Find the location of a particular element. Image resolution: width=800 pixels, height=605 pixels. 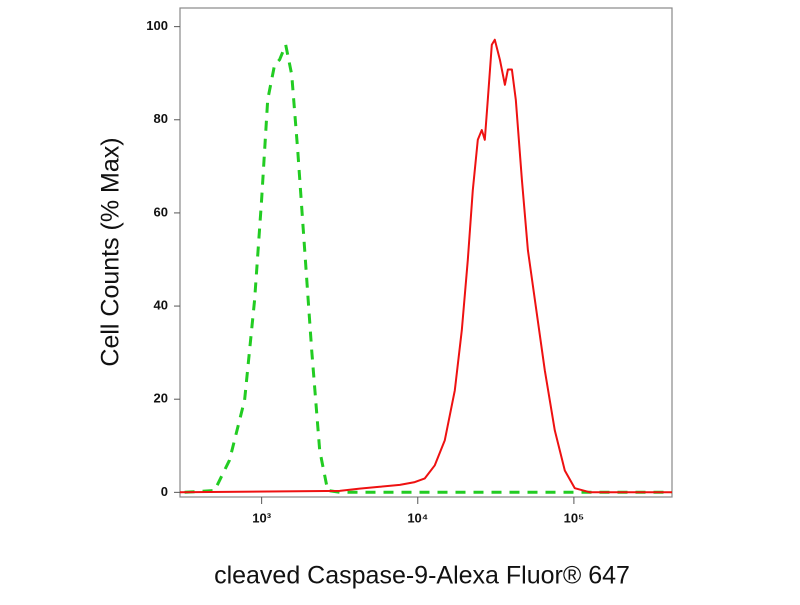

y-tick-label: 40 is located at coordinates (161, 304).